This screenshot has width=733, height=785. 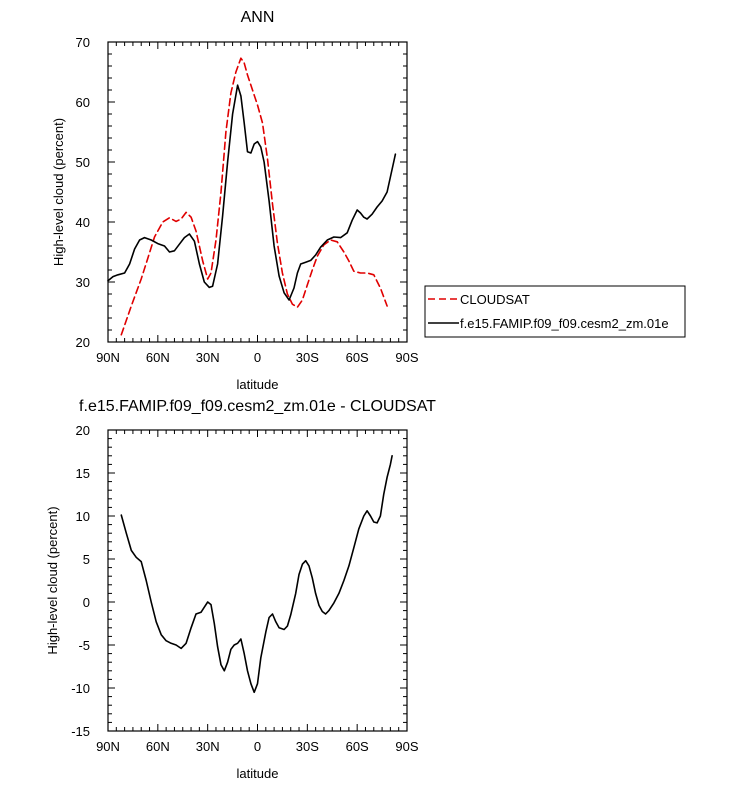 What do you see at coordinates (80, 731) in the screenshot?
I see `chart2-y-tick-label: -15` at bounding box center [80, 731].